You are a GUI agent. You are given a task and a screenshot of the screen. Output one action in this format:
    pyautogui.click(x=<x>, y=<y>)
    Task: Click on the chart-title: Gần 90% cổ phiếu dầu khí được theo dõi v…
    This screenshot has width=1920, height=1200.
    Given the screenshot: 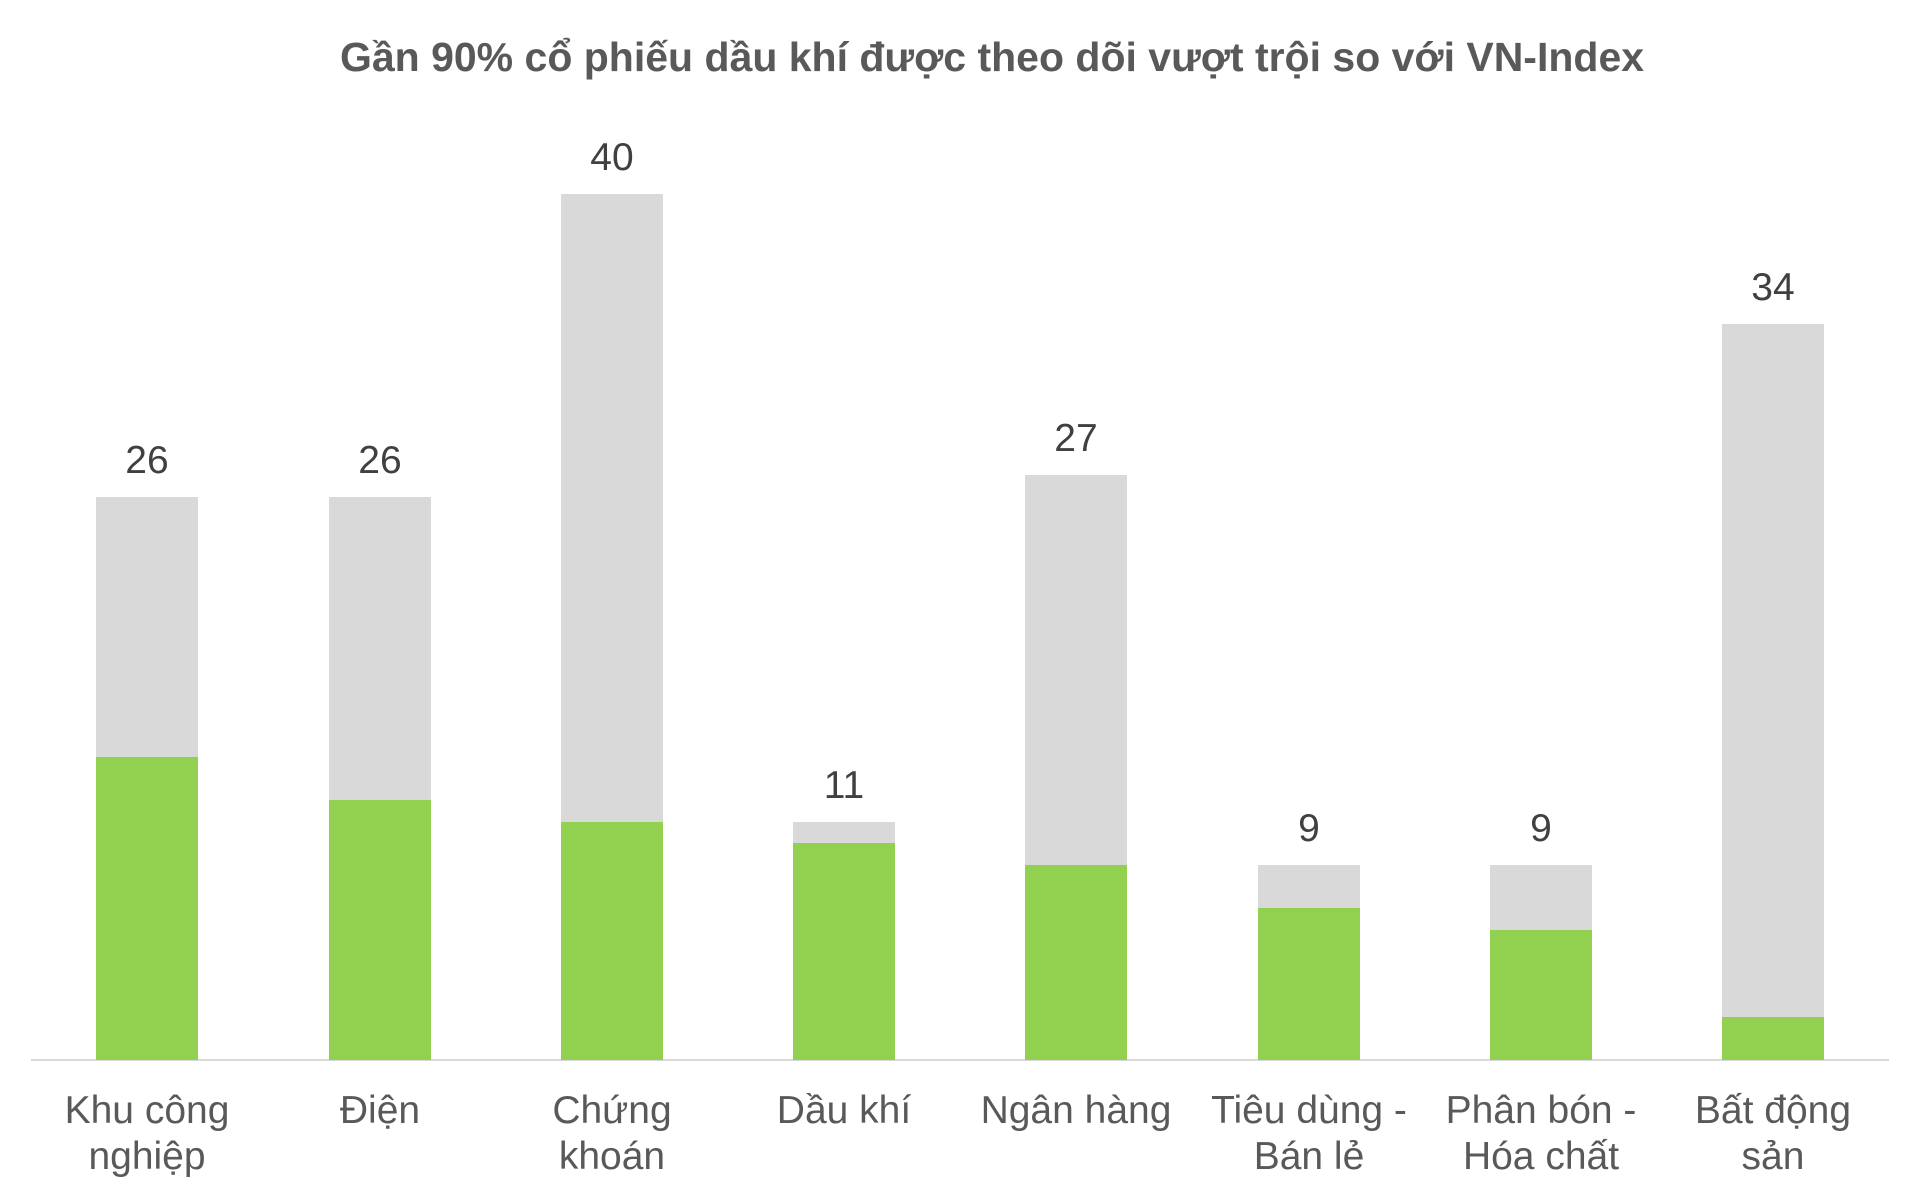 What is the action you would take?
    pyautogui.click(x=992, y=57)
    